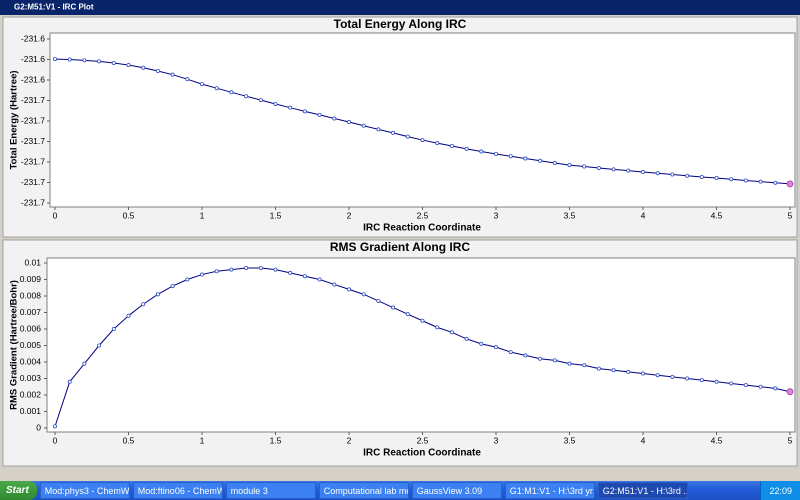 The image size is (800, 500). What do you see at coordinates (14, 119) in the screenshot?
I see `y-axis-label: Total Energy (Hartree)` at bounding box center [14, 119].